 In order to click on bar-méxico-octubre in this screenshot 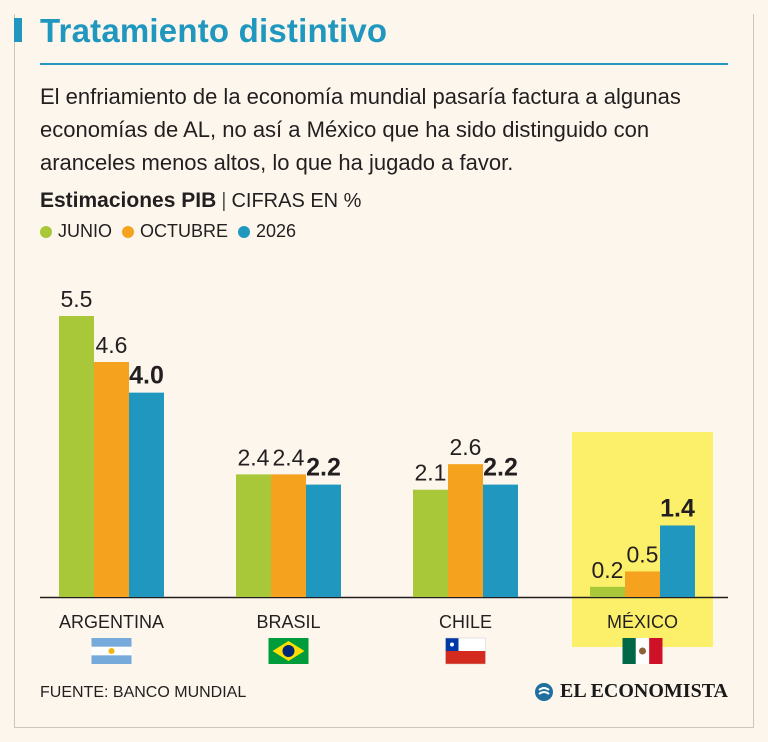, I will do `click(642, 584)`.